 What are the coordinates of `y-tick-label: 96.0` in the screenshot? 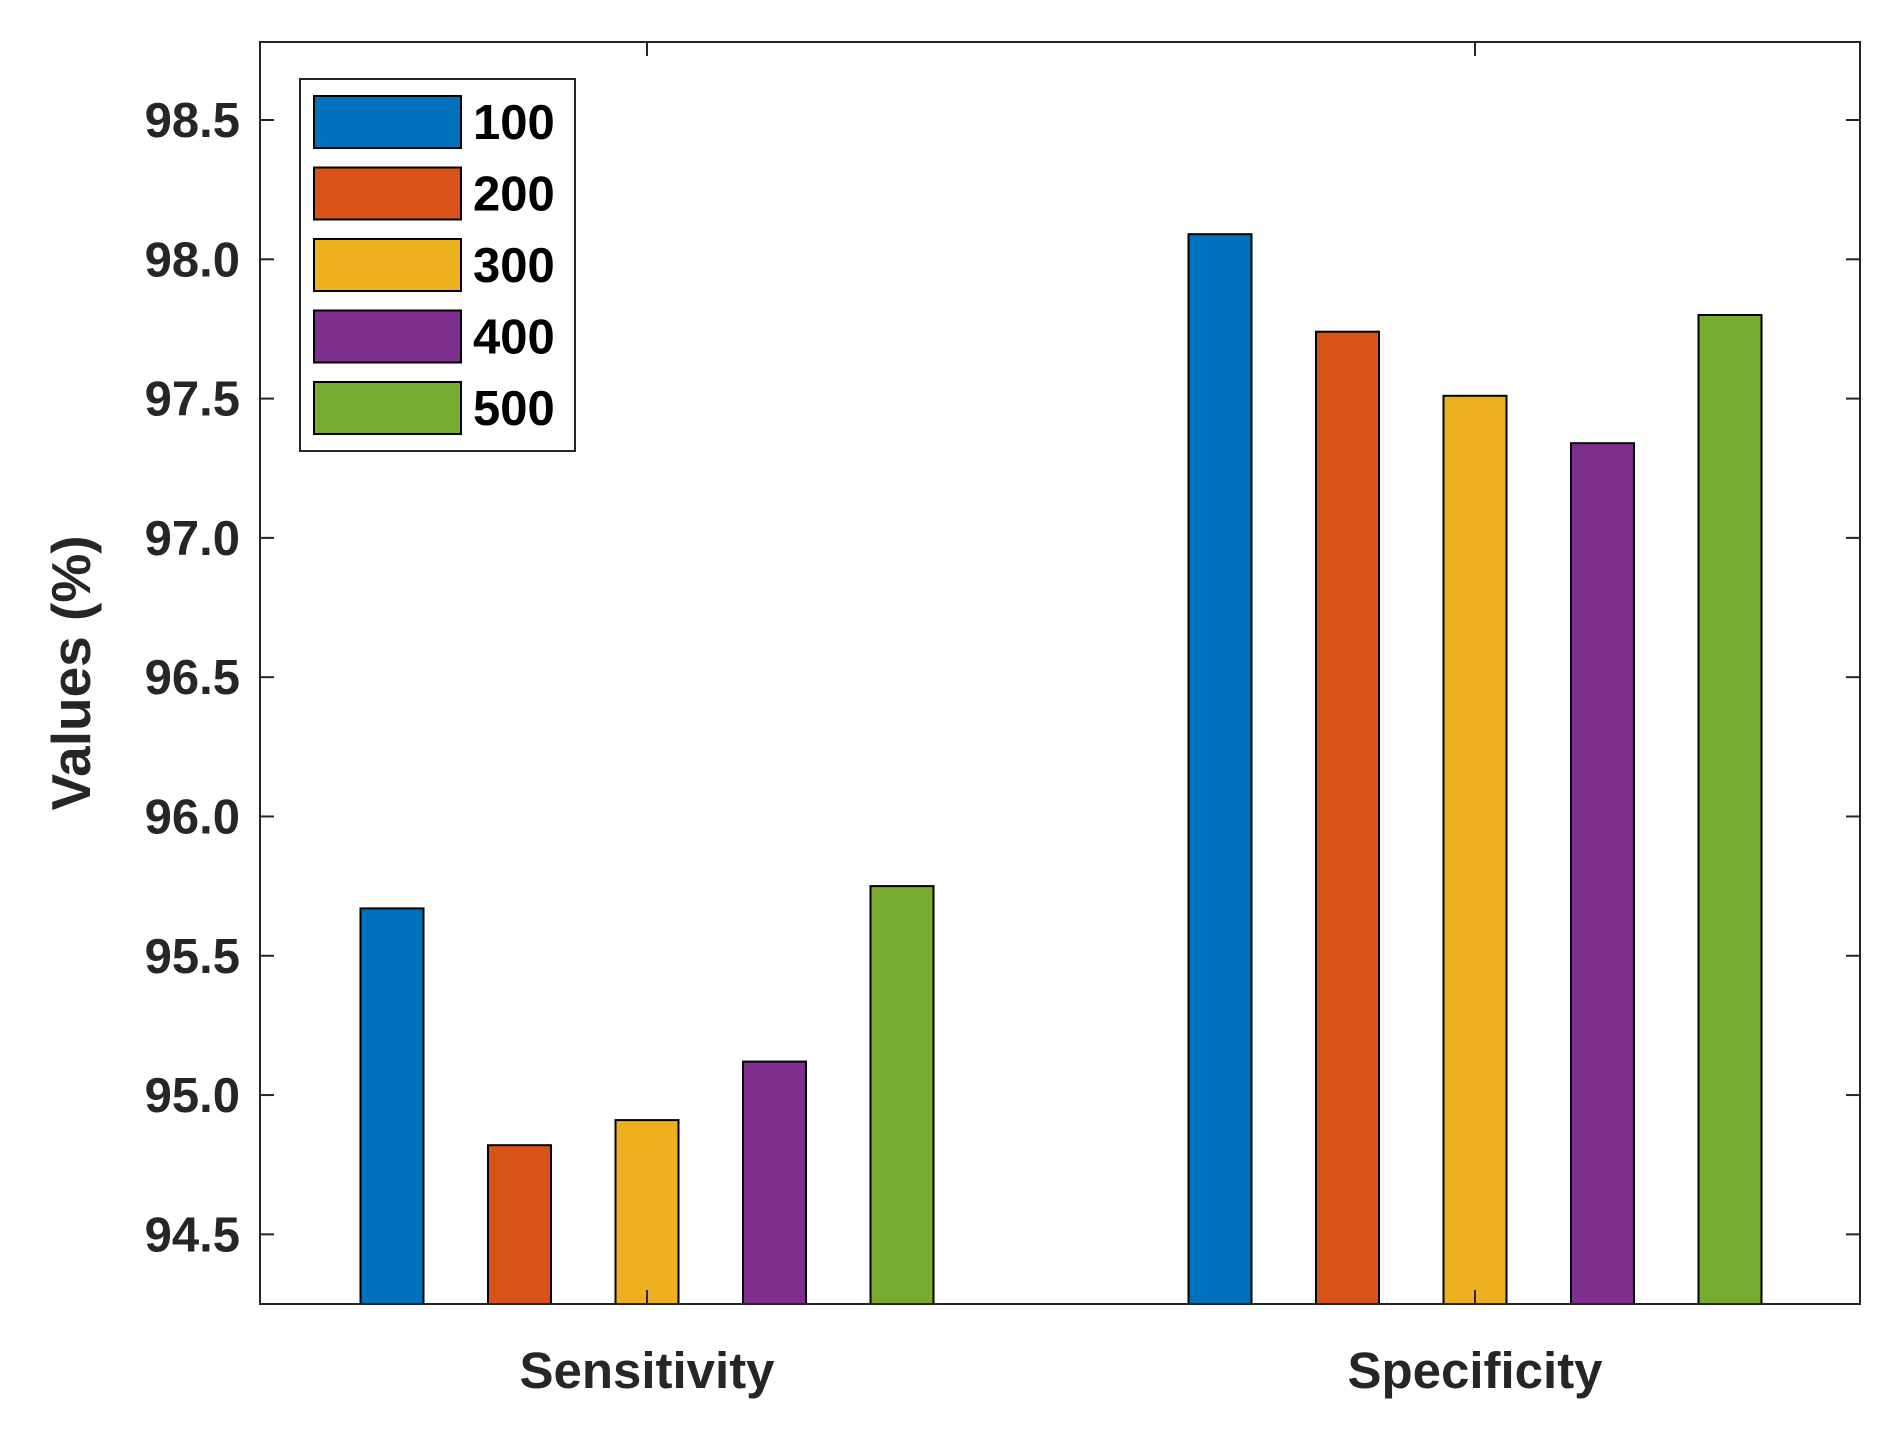 It's located at (192, 817).